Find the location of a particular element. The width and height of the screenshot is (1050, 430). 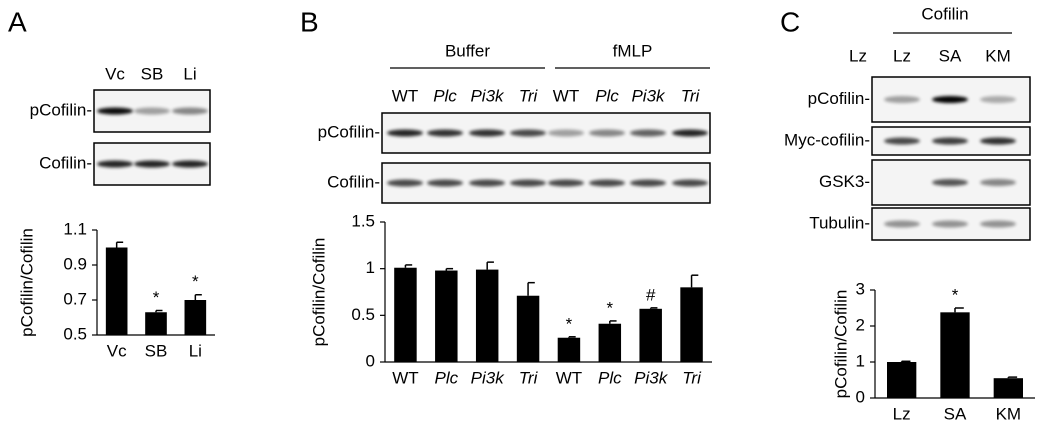

lane-label: Plc is located at coordinates (607, 95).